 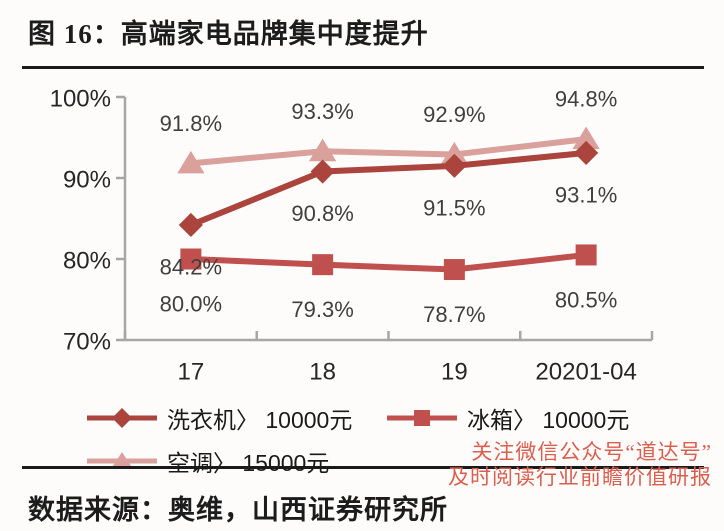 What do you see at coordinates (87, 261) in the screenshot?
I see `y-tick-label: 80%` at bounding box center [87, 261].